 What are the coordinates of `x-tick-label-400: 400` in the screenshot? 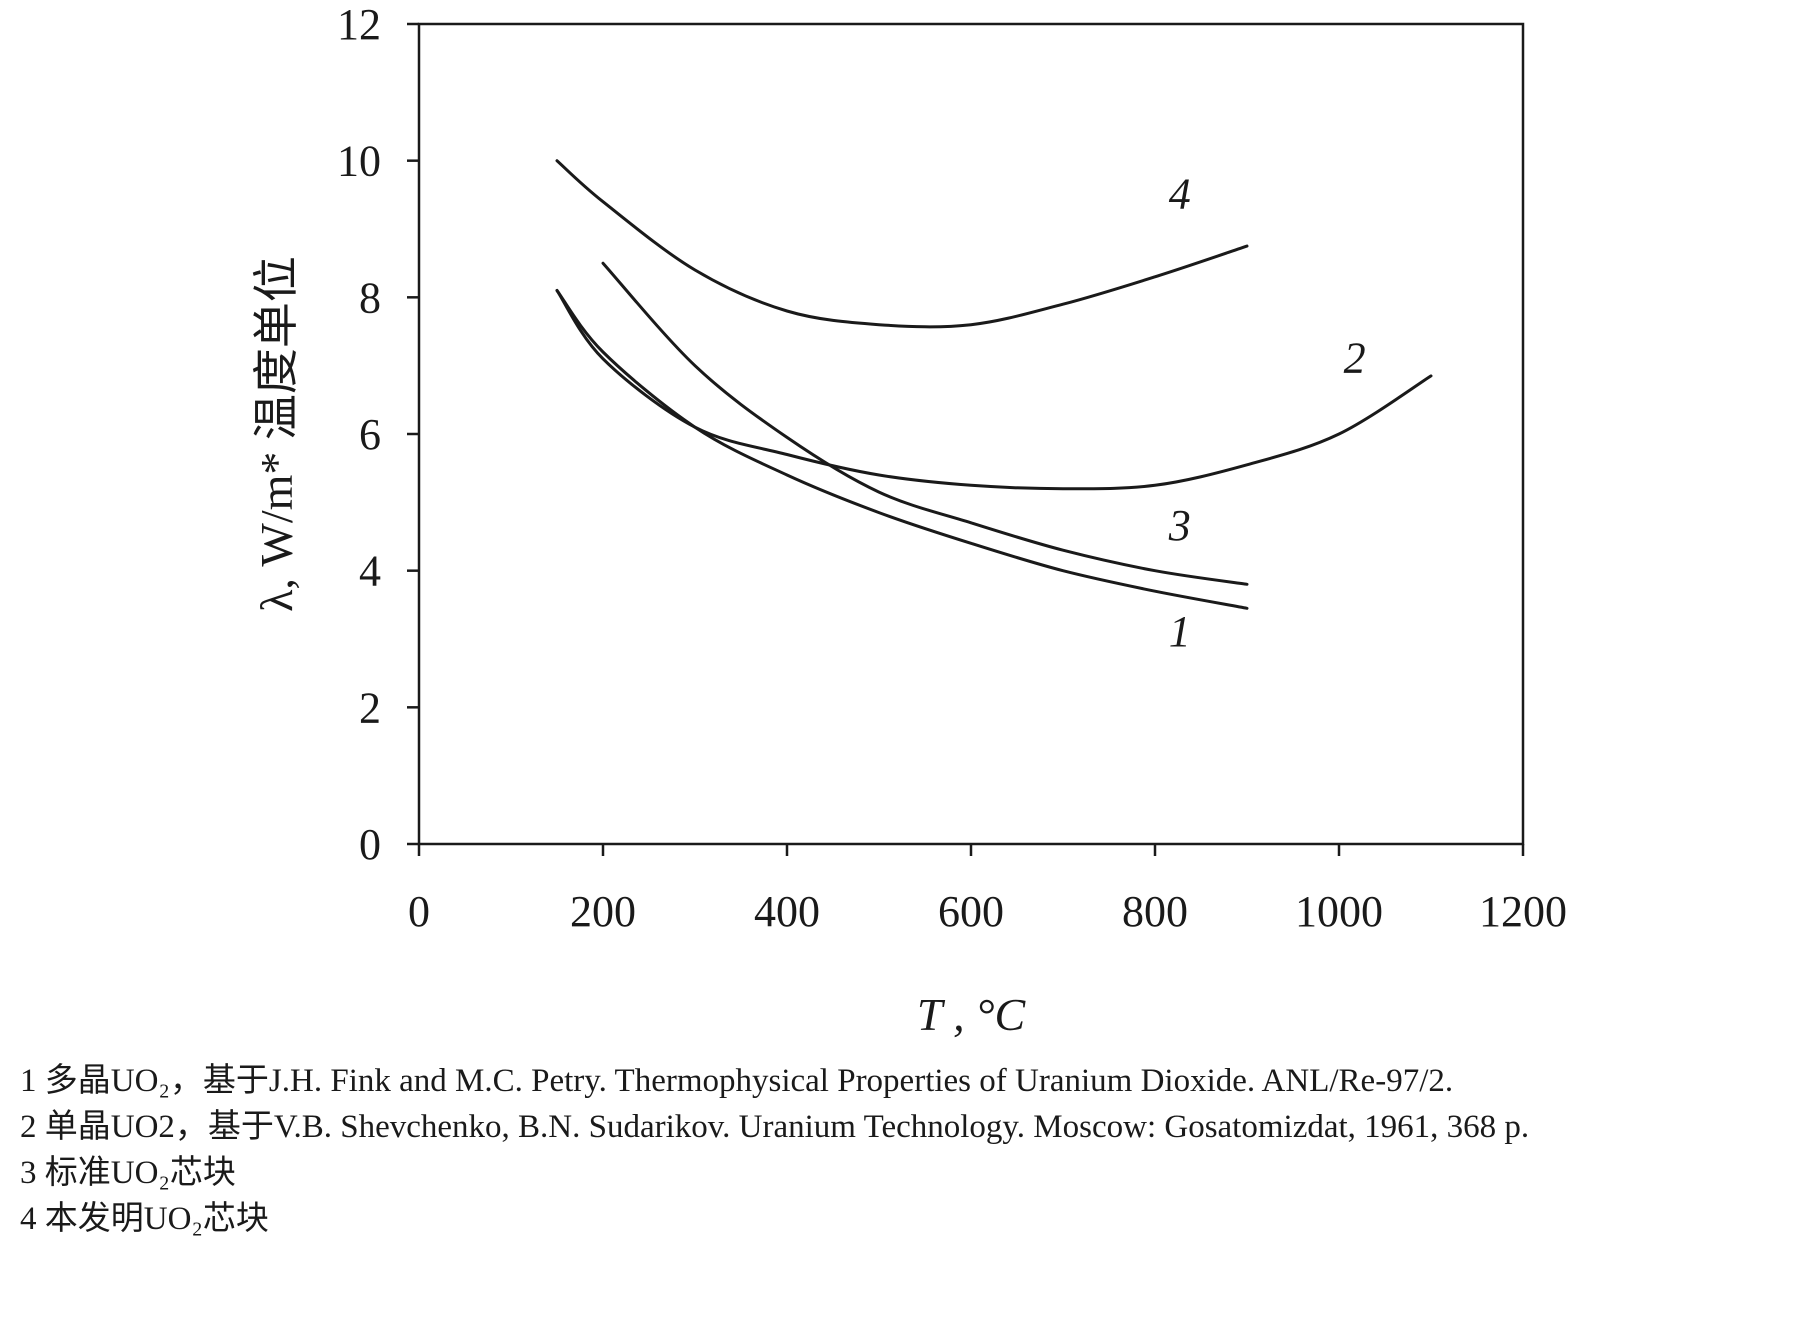 It's located at (787, 911).